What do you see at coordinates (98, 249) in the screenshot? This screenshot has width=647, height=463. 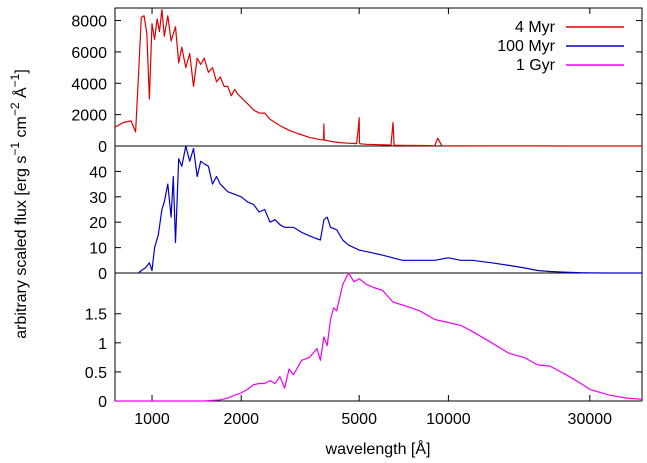 I see `y-tick-label: 10` at bounding box center [98, 249].